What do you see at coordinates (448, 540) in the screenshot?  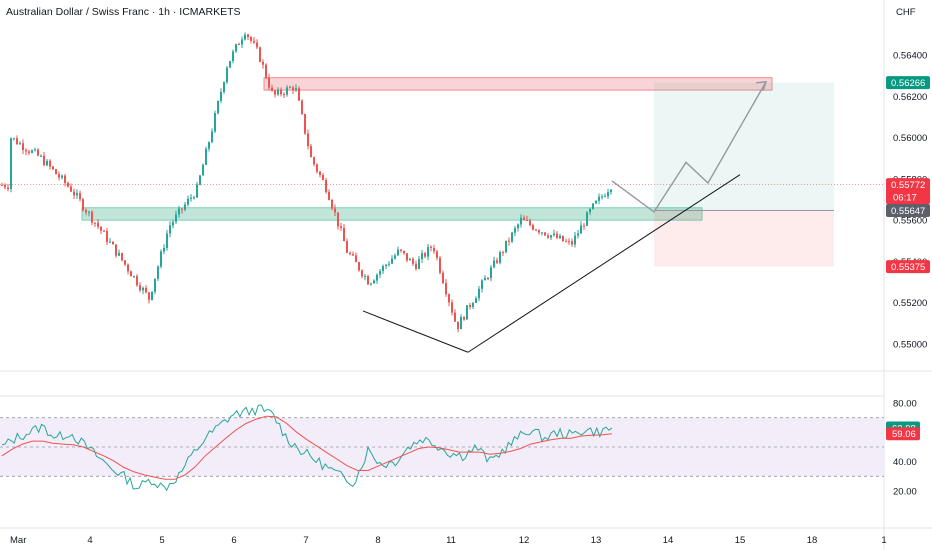 I see `time-axis: Mar 4 5 6 7 8 11 12 13 14 15 18 1` at bounding box center [448, 540].